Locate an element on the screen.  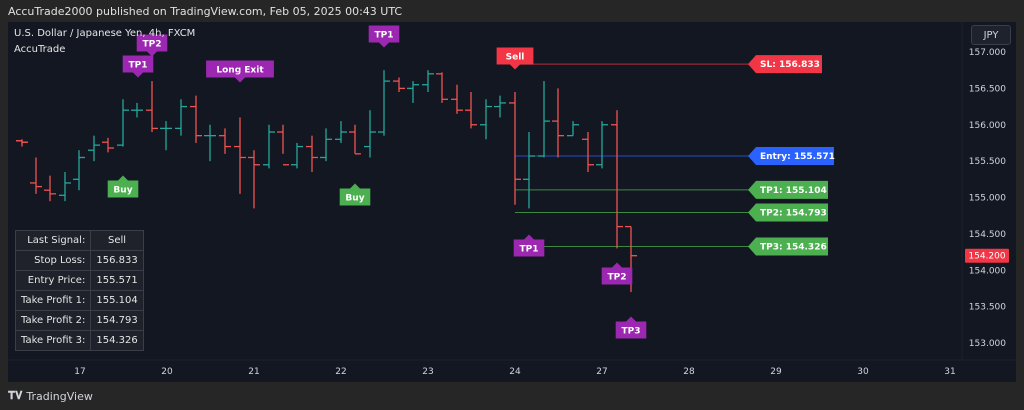
info-label: Take Profit 3: is located at coordinates (53, 340).